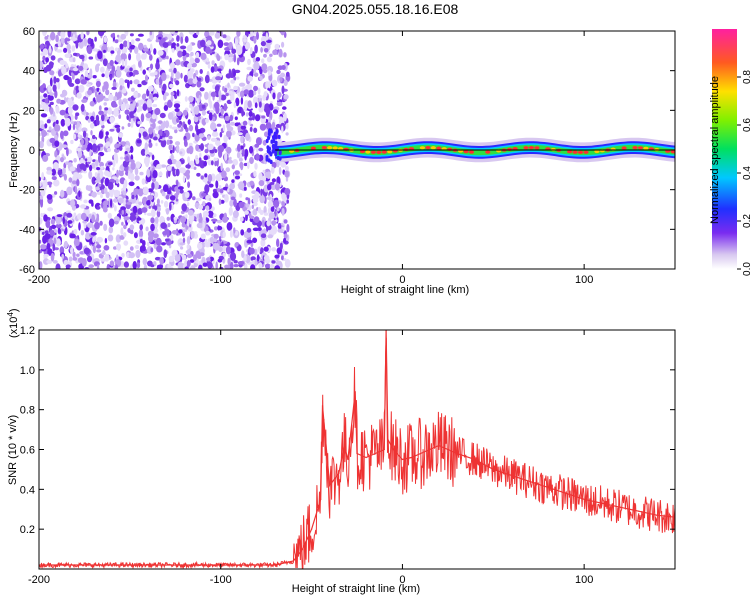 The height and width of the screenshot is (605, 750). Describe the element at coordinates (280, 153) in the screenshot. I see `onset-speckle` at that location.